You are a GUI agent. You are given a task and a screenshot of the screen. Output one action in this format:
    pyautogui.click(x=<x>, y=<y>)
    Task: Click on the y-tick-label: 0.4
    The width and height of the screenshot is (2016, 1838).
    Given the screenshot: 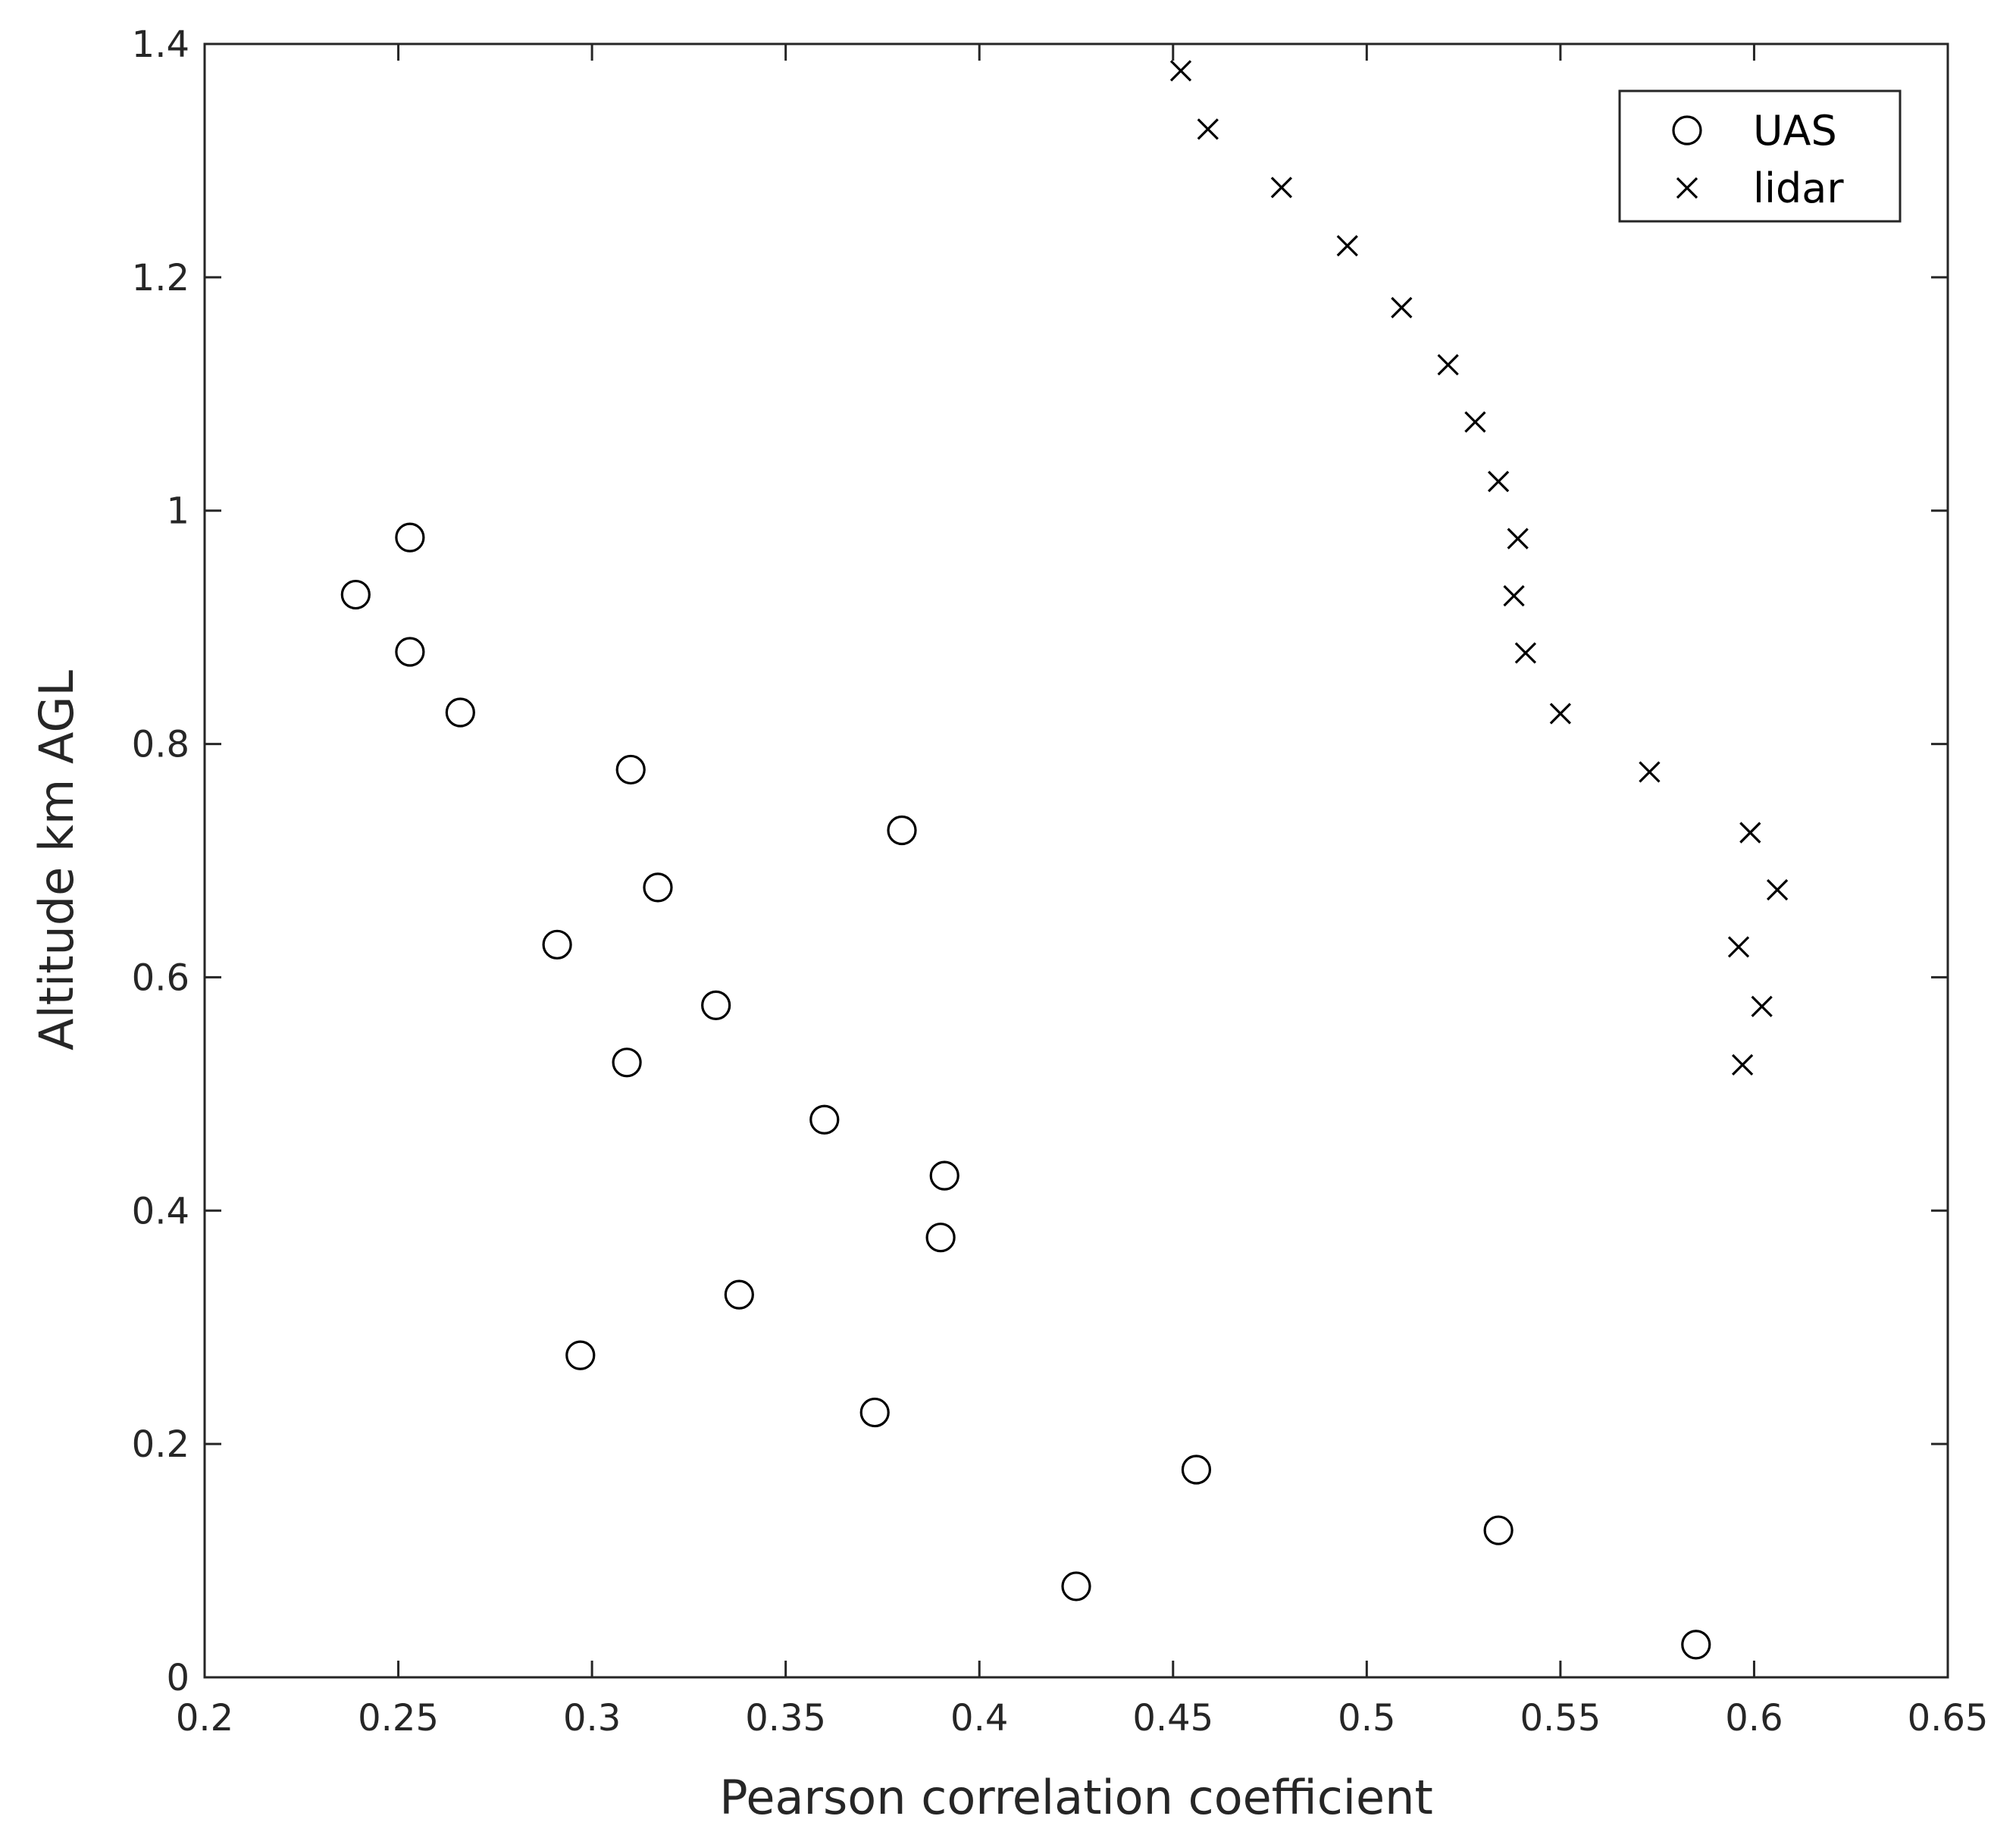 What is the action you would take?
    pyautogui.click(x=160, y=1211)
    